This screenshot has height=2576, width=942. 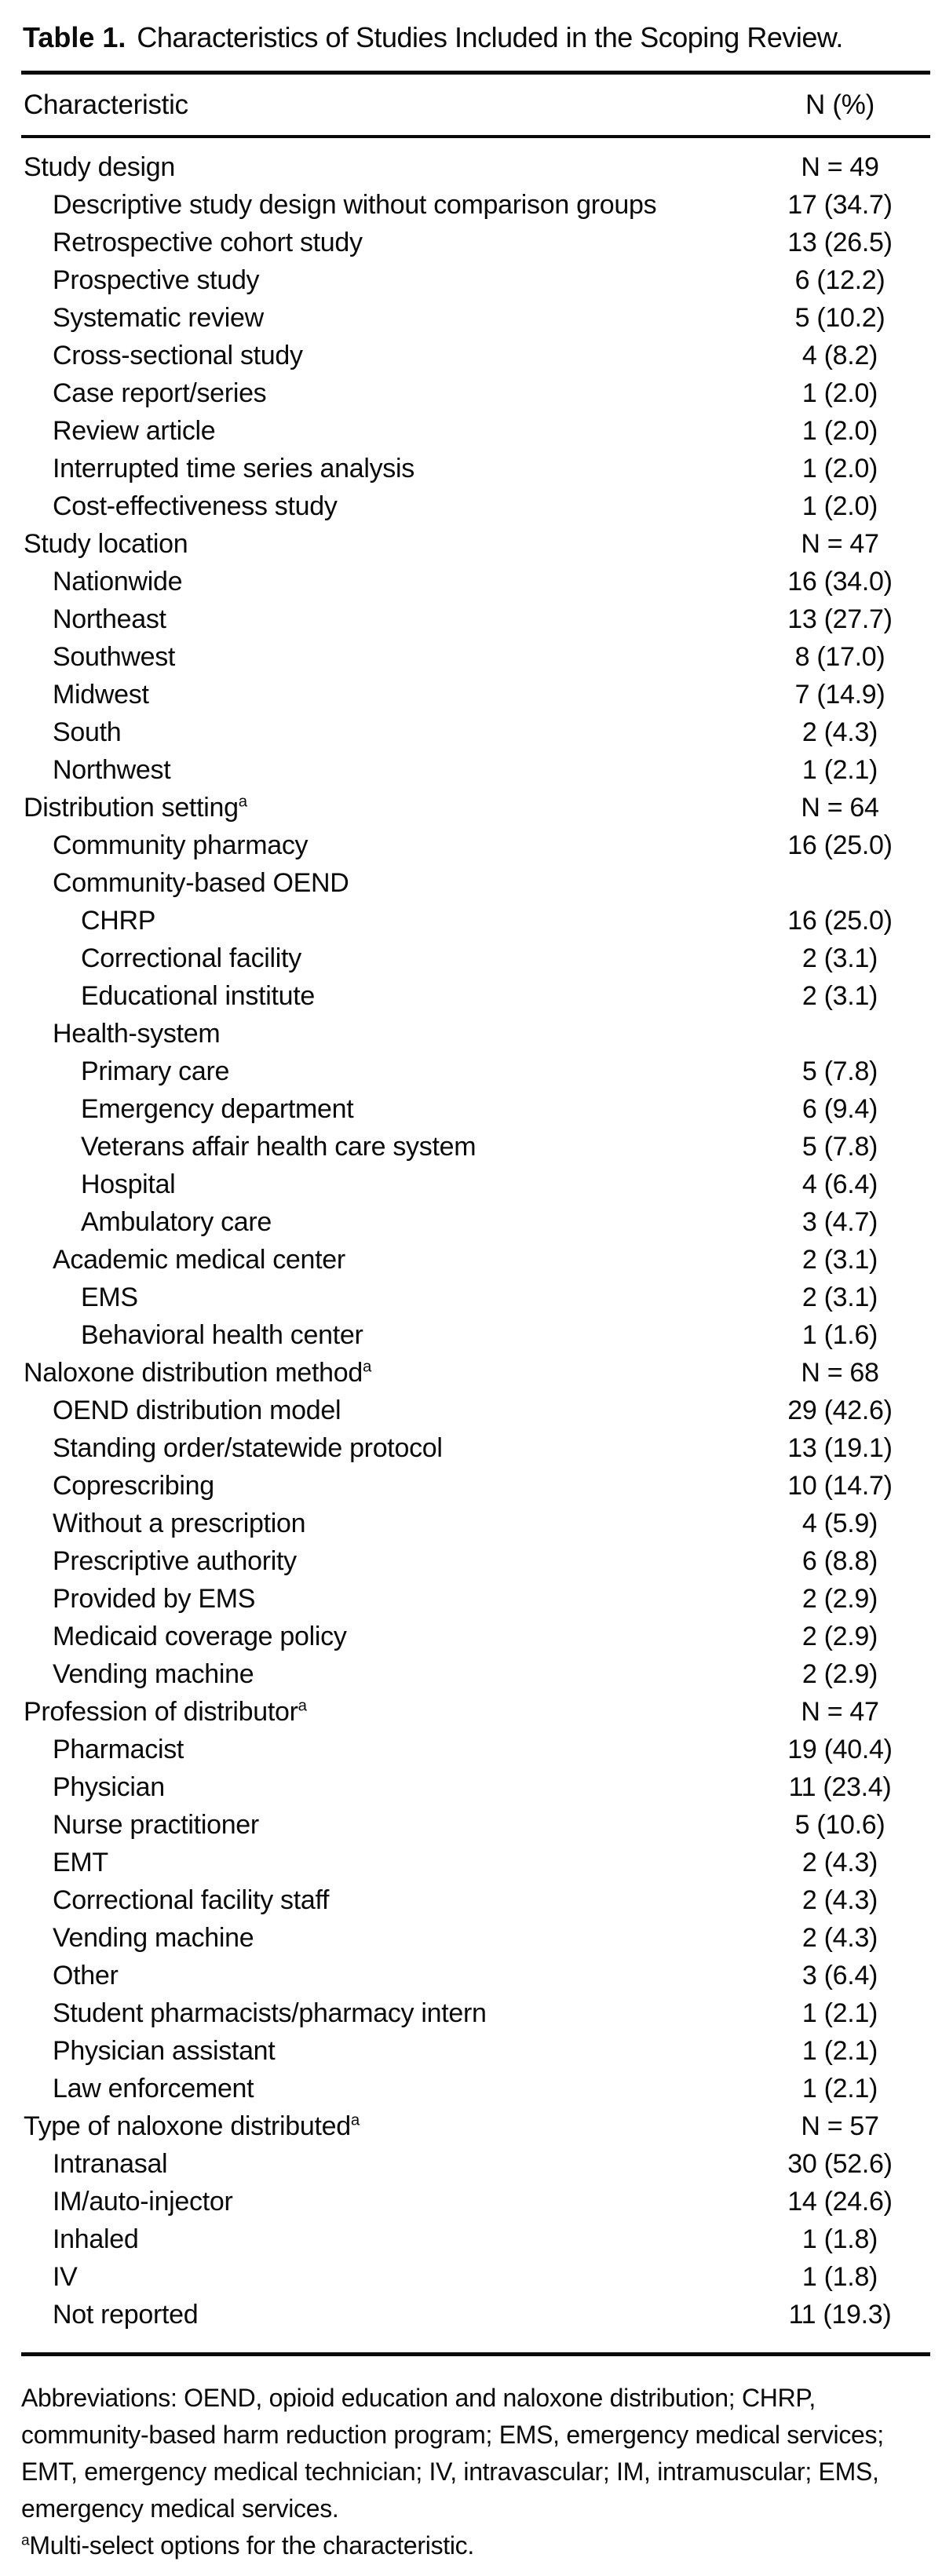 What do you see at coordinates (187, 2126) in the screenshot?
I see `row-label-text: Type of naloxone distributed` at bounding box center [187, 2126].